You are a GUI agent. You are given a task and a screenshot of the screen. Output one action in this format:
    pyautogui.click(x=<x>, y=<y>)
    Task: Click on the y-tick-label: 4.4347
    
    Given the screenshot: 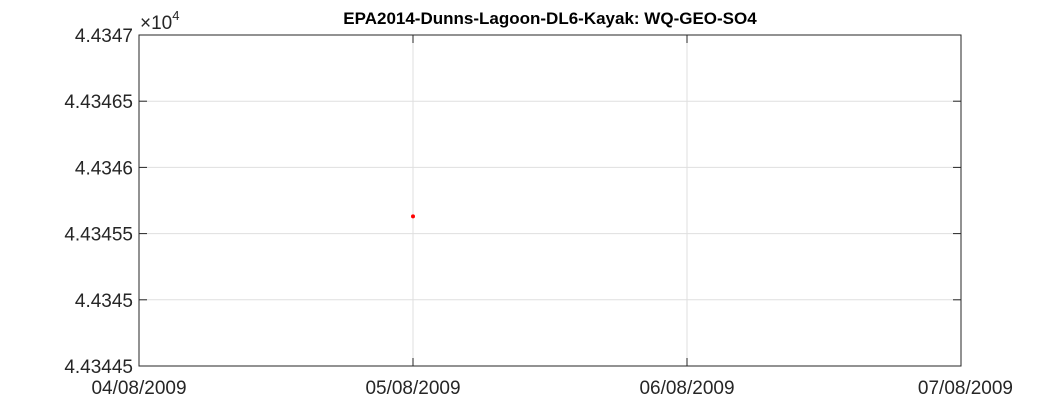 What is the action you would take?
    pyautogui.click(x=104, y=36)
    